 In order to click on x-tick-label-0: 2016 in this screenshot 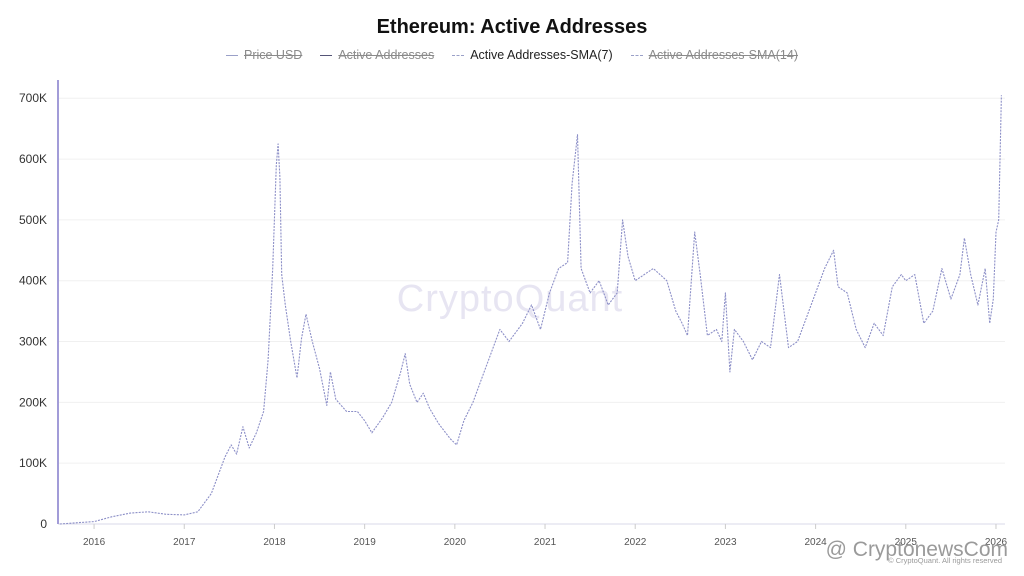, I will do `click(94, 542)`.